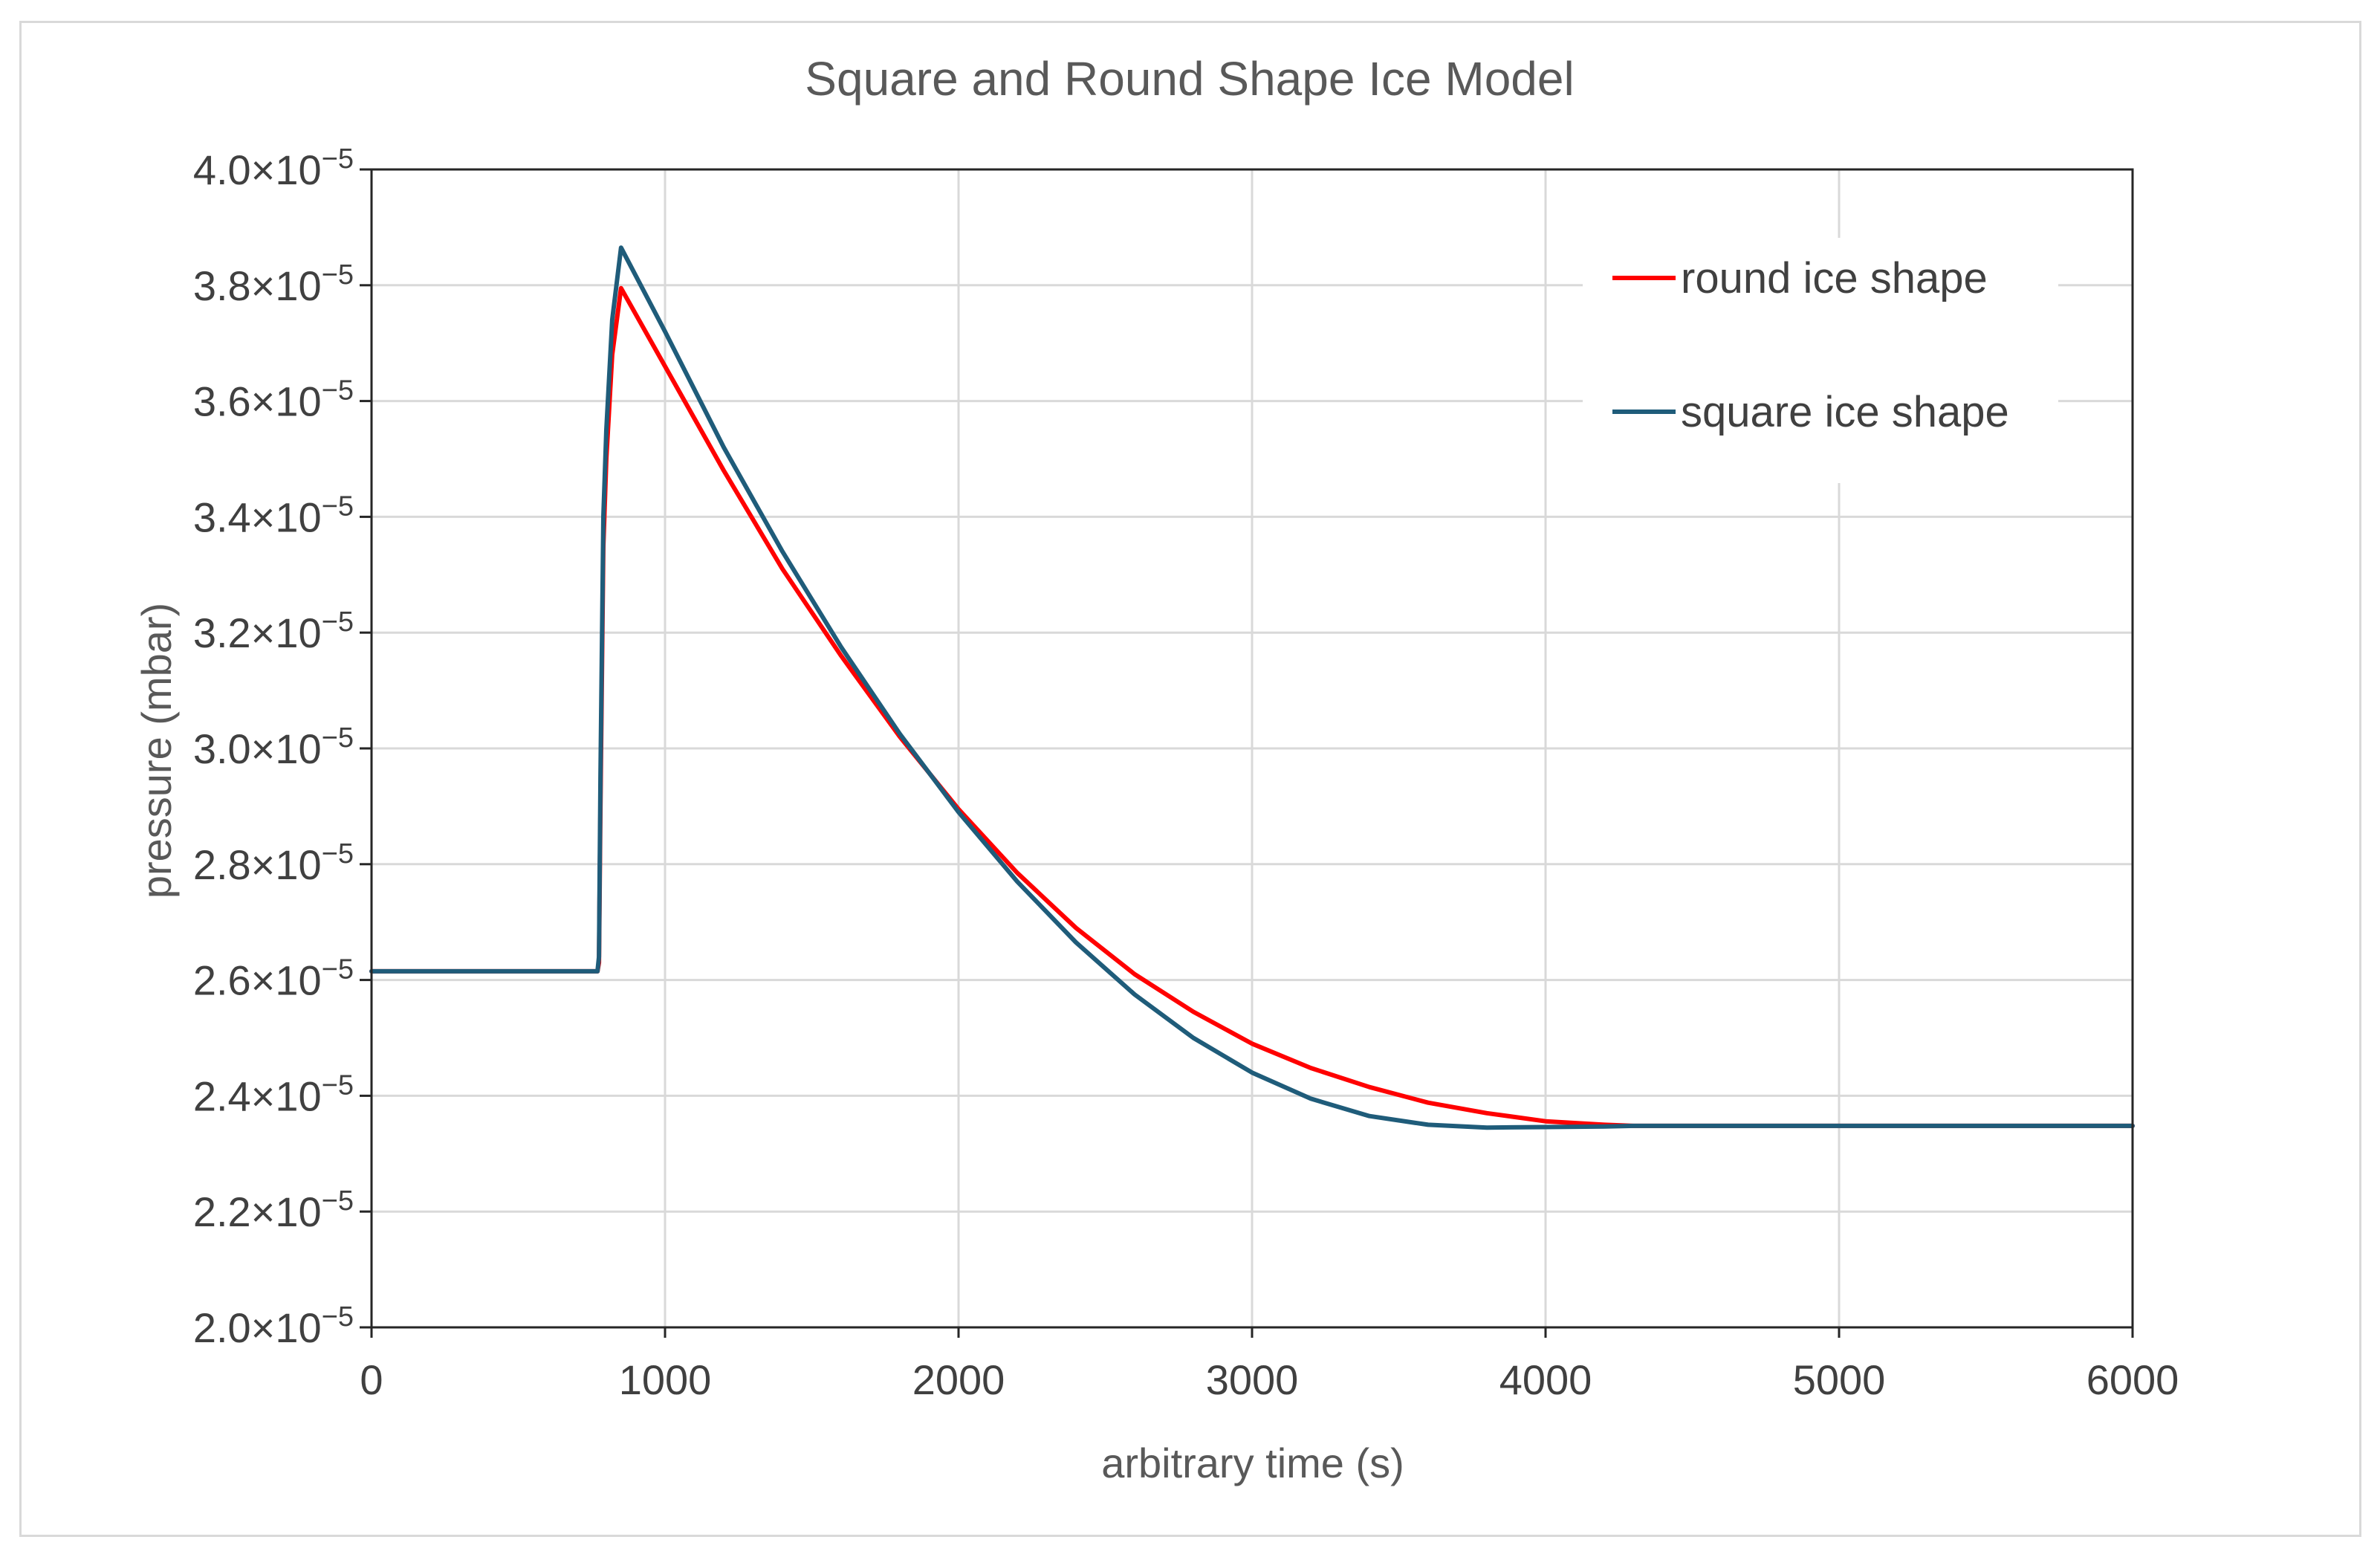  Describe the element at coordinates (1189, 79) in the screenshot. I see `chart-title: Square and Round Shape Ice Model` at that location.